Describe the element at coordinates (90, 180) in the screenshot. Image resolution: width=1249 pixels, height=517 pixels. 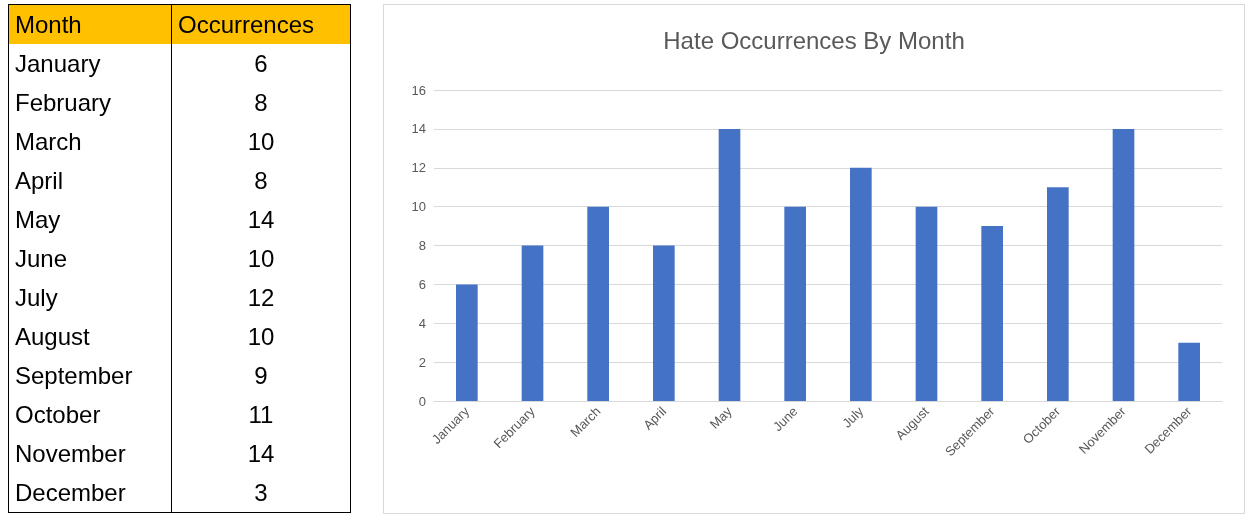
I see `category-label: April` at that location.